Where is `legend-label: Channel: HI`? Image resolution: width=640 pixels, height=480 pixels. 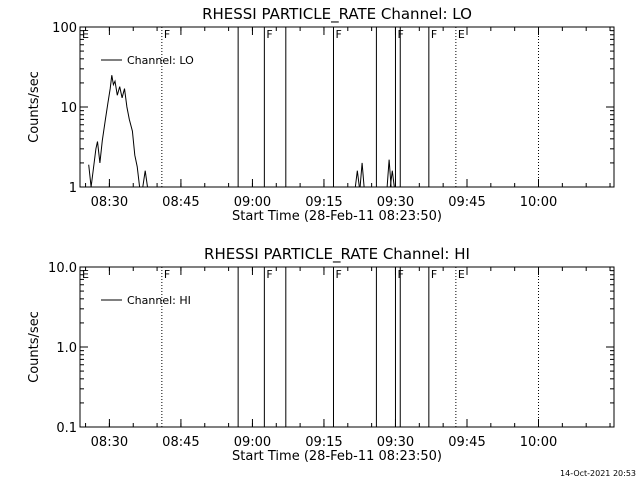
legend-label: Channel: HI is located at coordinates (159, 300).